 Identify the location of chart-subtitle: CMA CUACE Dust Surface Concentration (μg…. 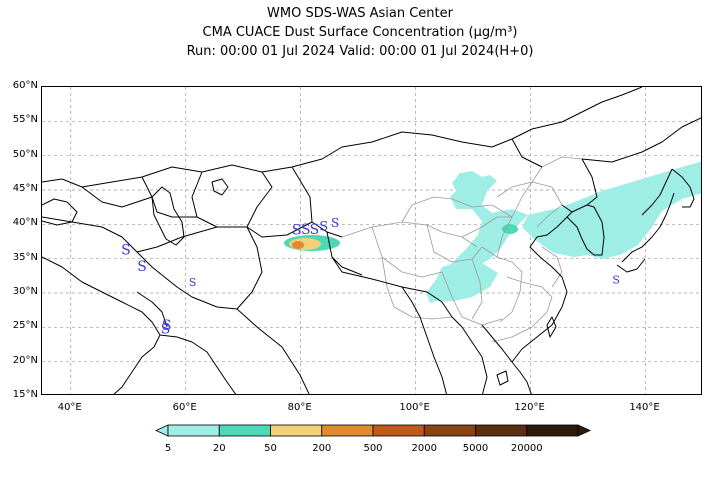
(360, 32).